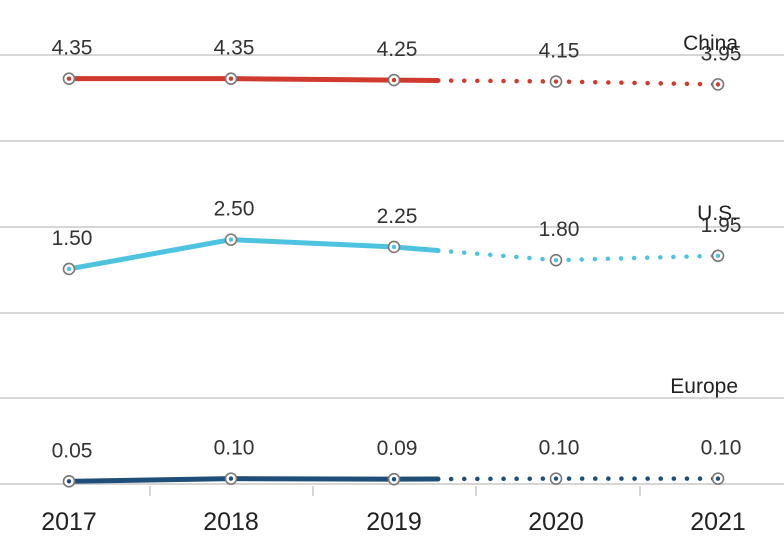 This screenshot has width=784, height=554. I want to click on data-label: 1.50, so click(72, 238).